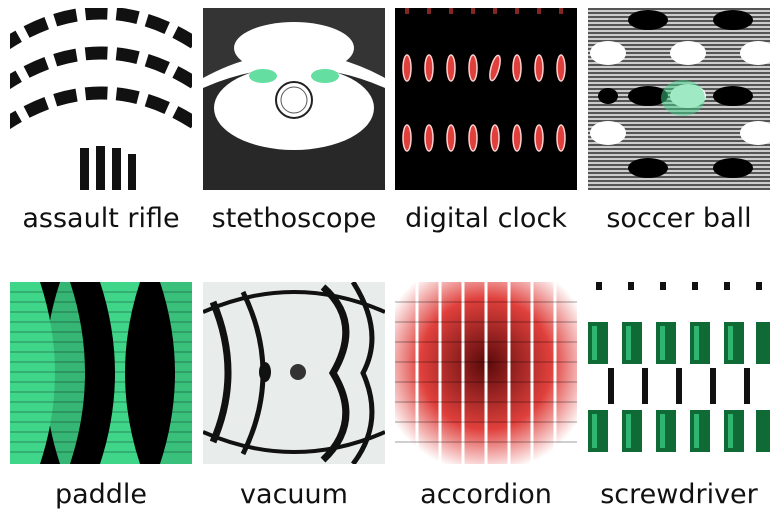  I want to click on accordion-image, so click(486, 373).